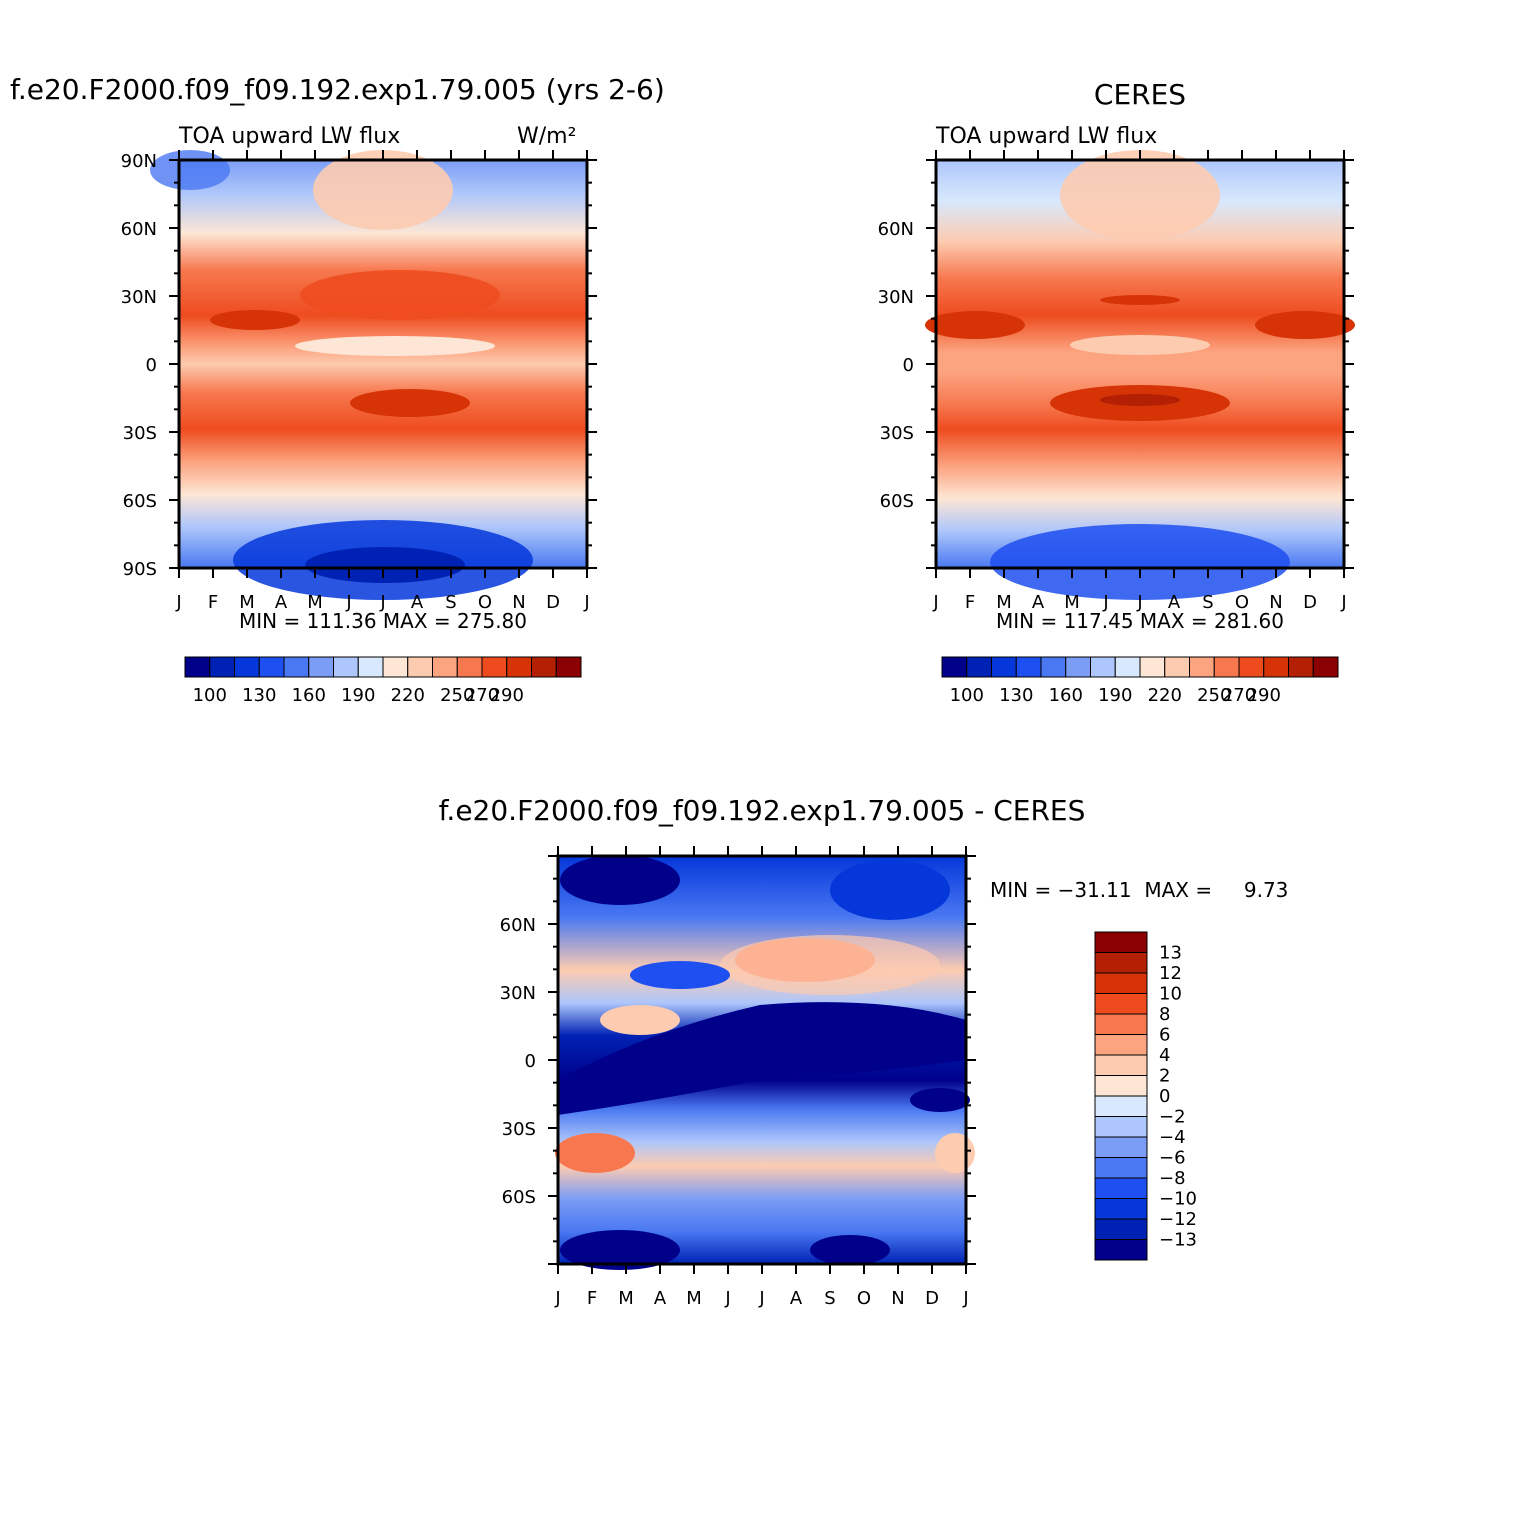 The width and height of the screenshot is (1524, 1524). What do you see at coordinates (830, 965) in the screenshot?
I see `panel3-feature-nh-warm-halo` at bounding box center [830, 965].